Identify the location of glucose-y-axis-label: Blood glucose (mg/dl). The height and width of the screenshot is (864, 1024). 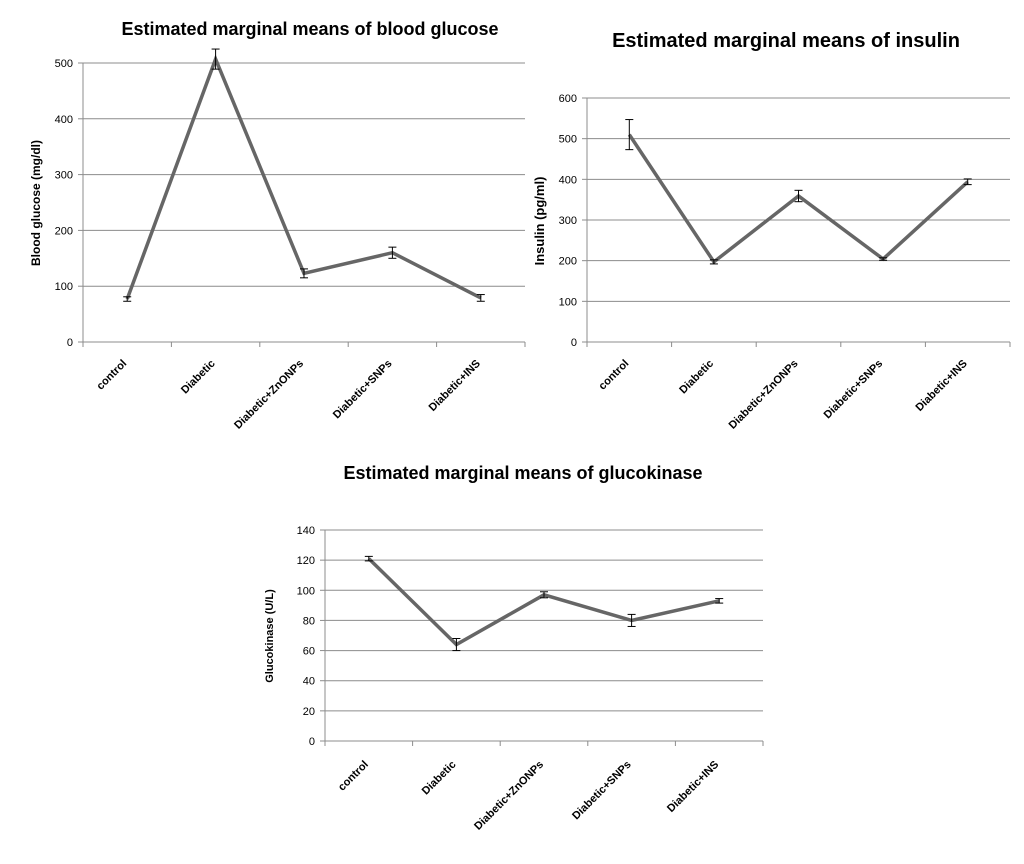
(36, 203).